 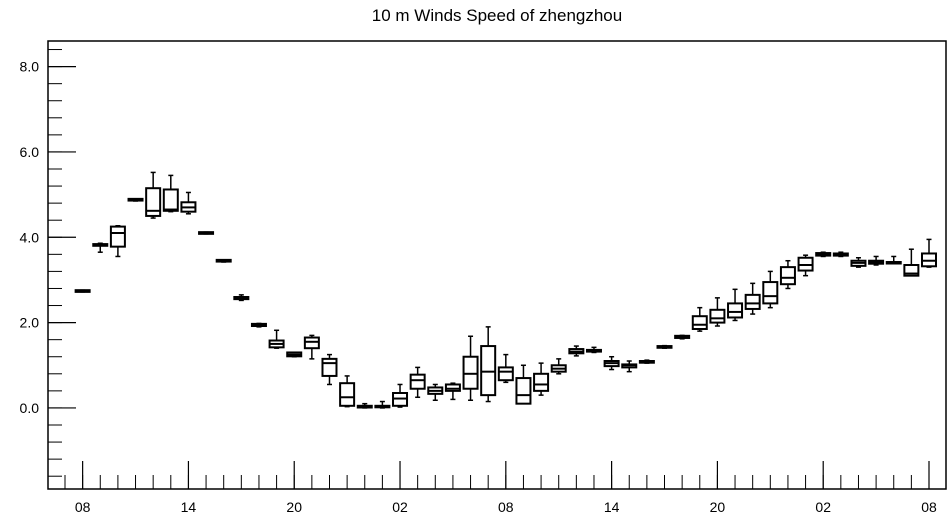 I want to click on y-tick-label: 6.0, so click(x=30, y=152).